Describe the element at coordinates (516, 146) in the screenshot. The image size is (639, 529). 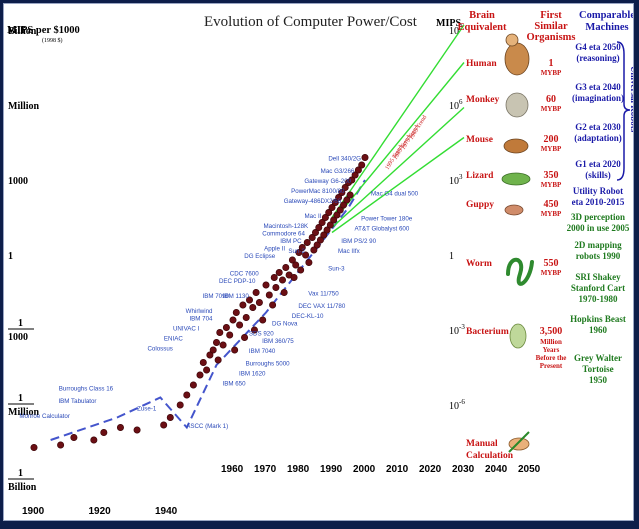
I see `mouse-illustration` at that location.